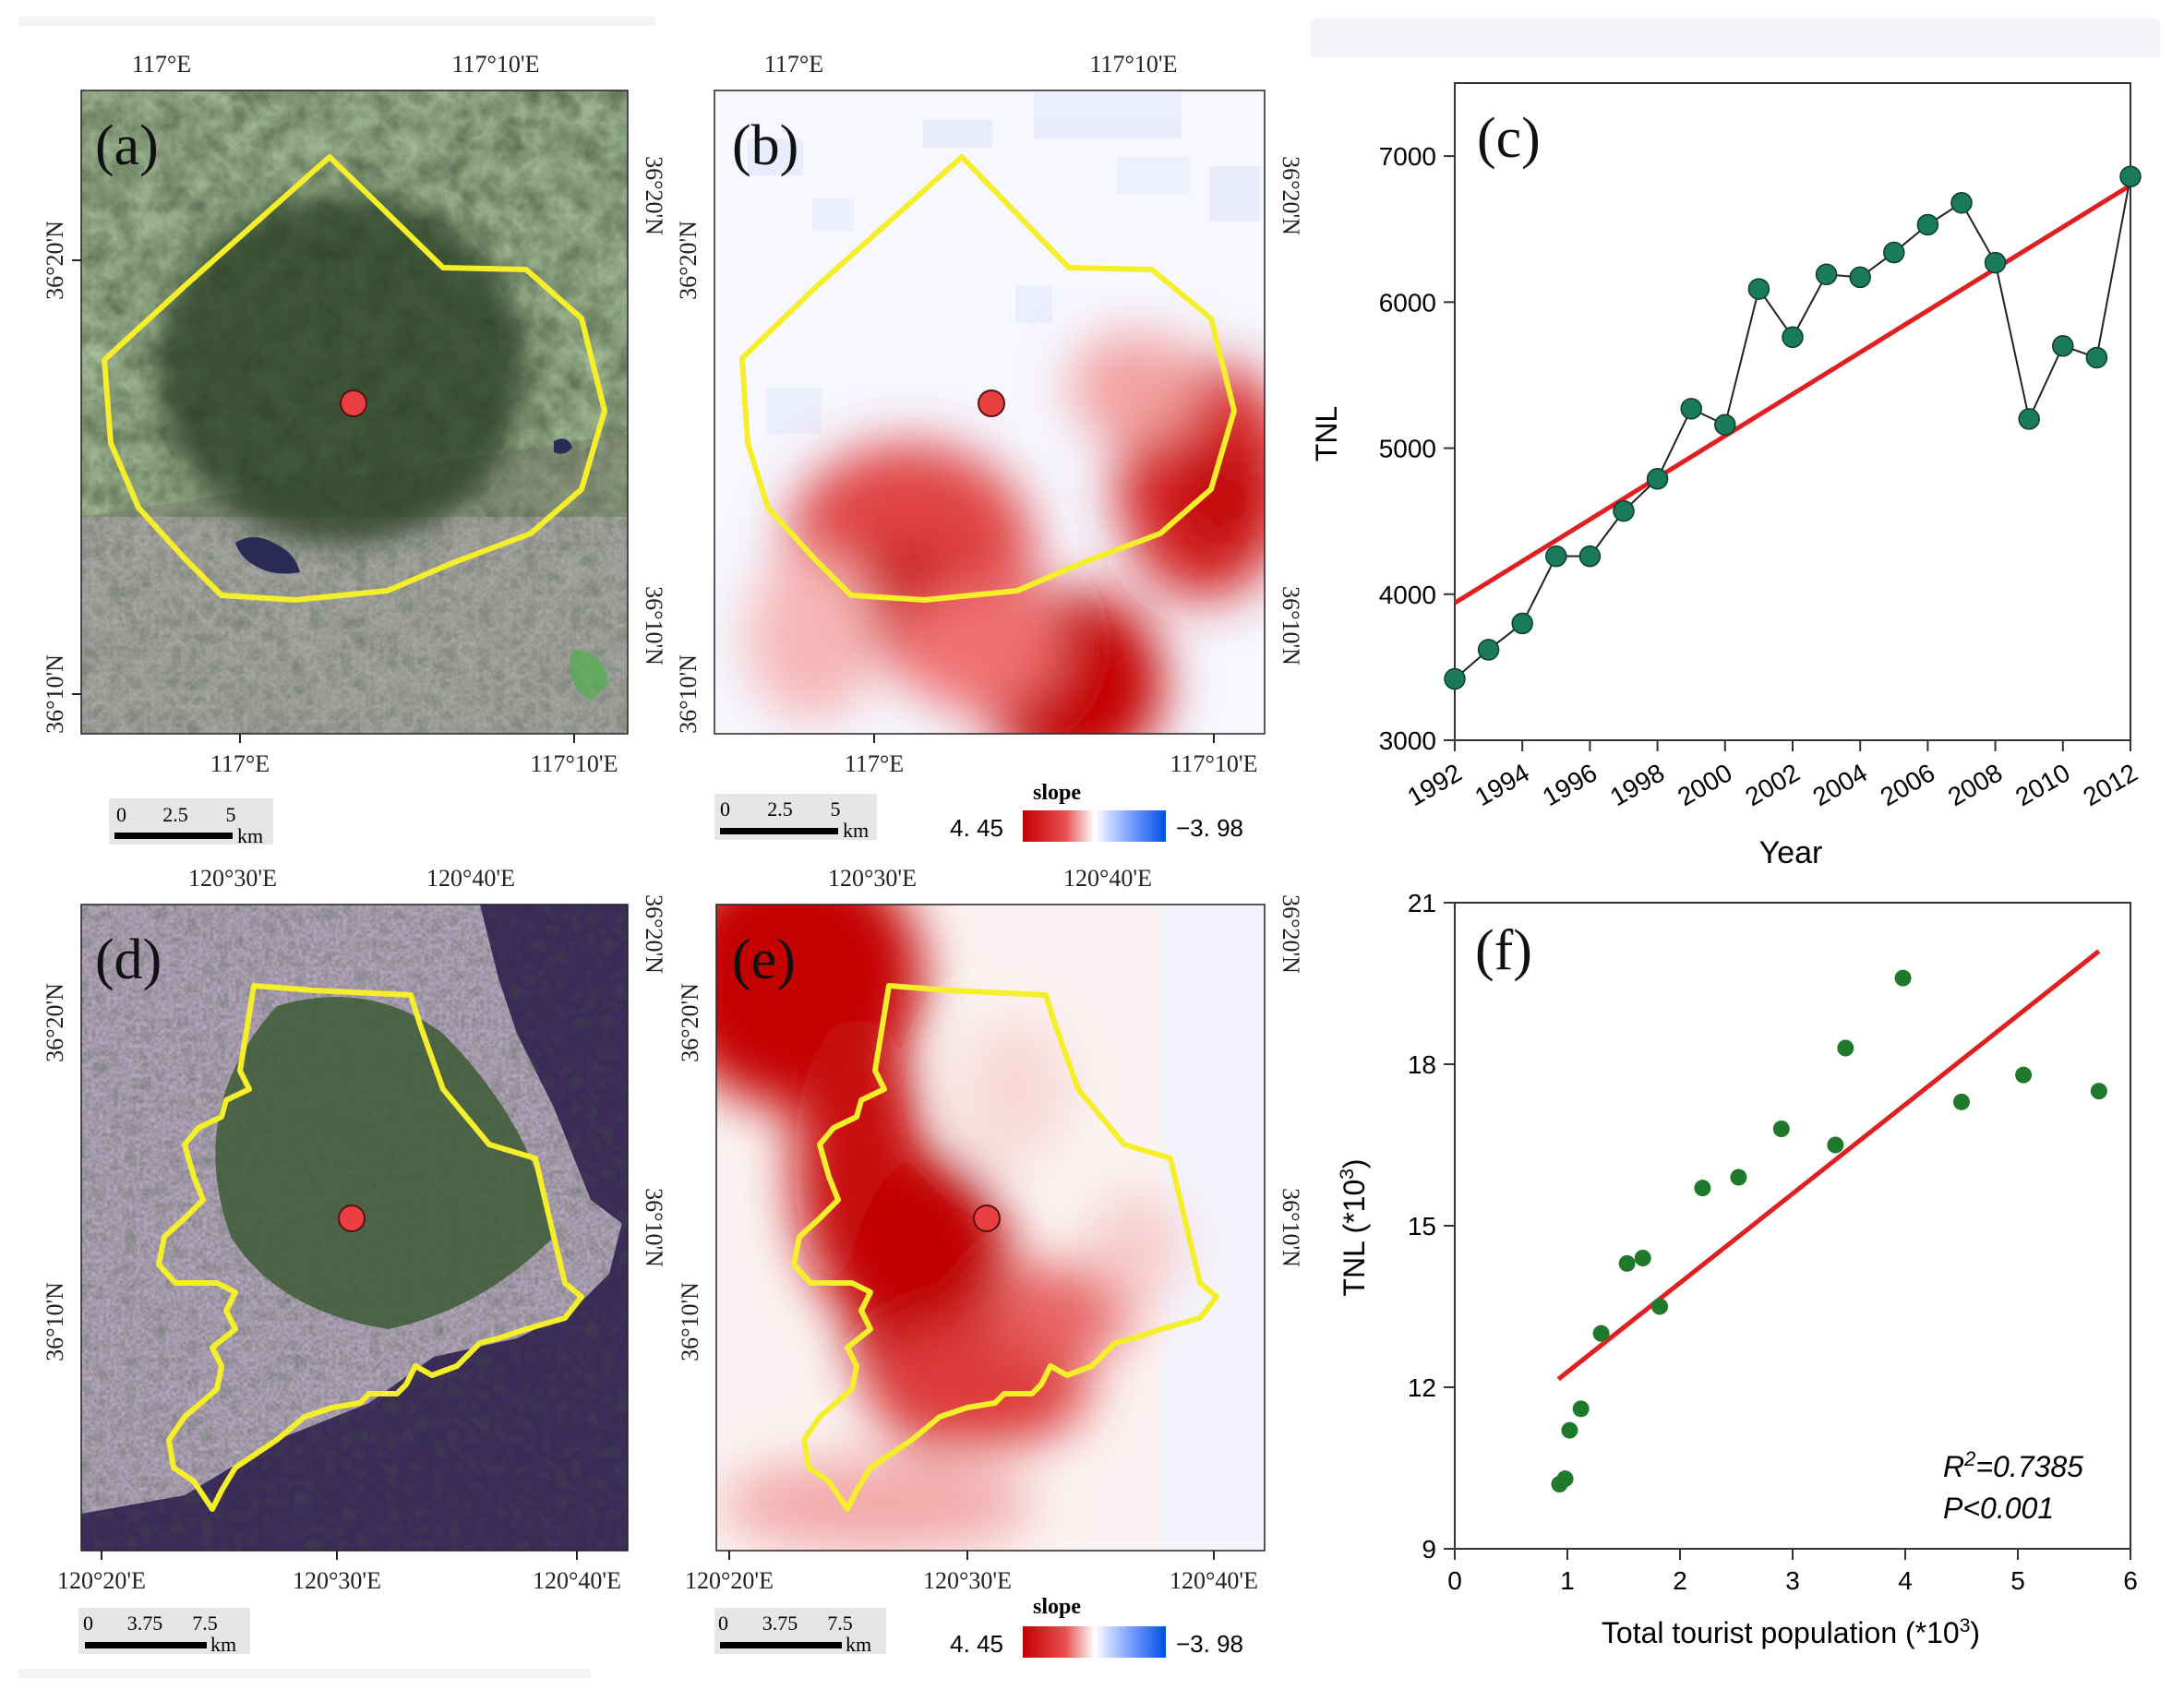 The height and width of the screenshot is (1690, 2184). I want to click on scalebar-e: 0 3.75 7.5 km, so click(800, 1632).